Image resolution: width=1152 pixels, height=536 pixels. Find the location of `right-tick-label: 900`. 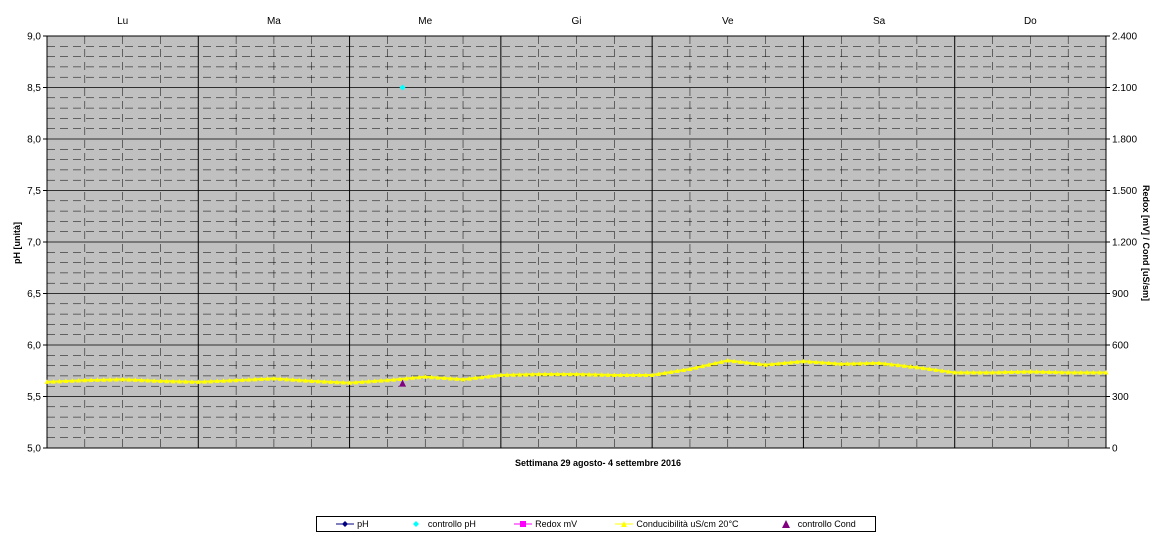

right-tick-label: 900 is located at coordinates (1120, 294).